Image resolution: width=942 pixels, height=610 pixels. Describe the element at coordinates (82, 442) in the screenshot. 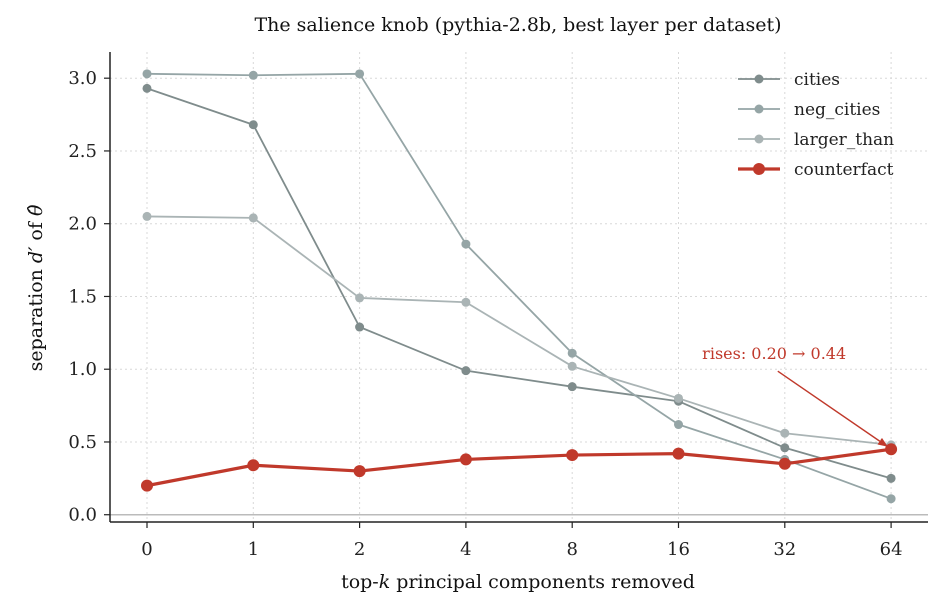

I see `y-tick-label: 0.5` at that location.